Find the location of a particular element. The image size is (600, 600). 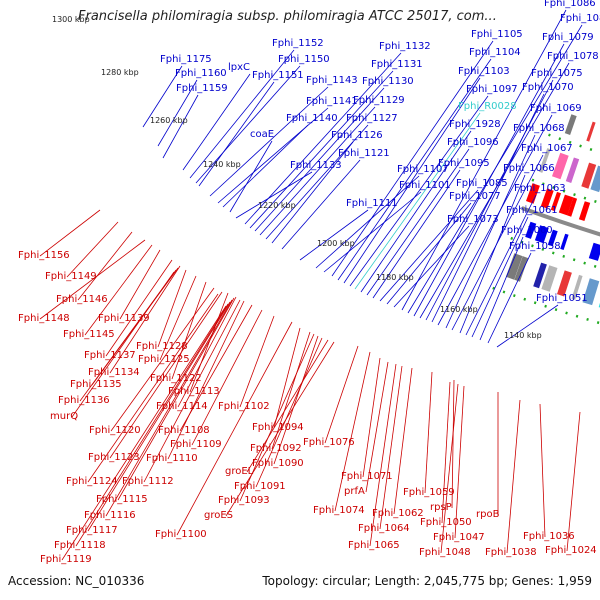

gene-label: Fphi_1135 is located at coordinates (96, 384).